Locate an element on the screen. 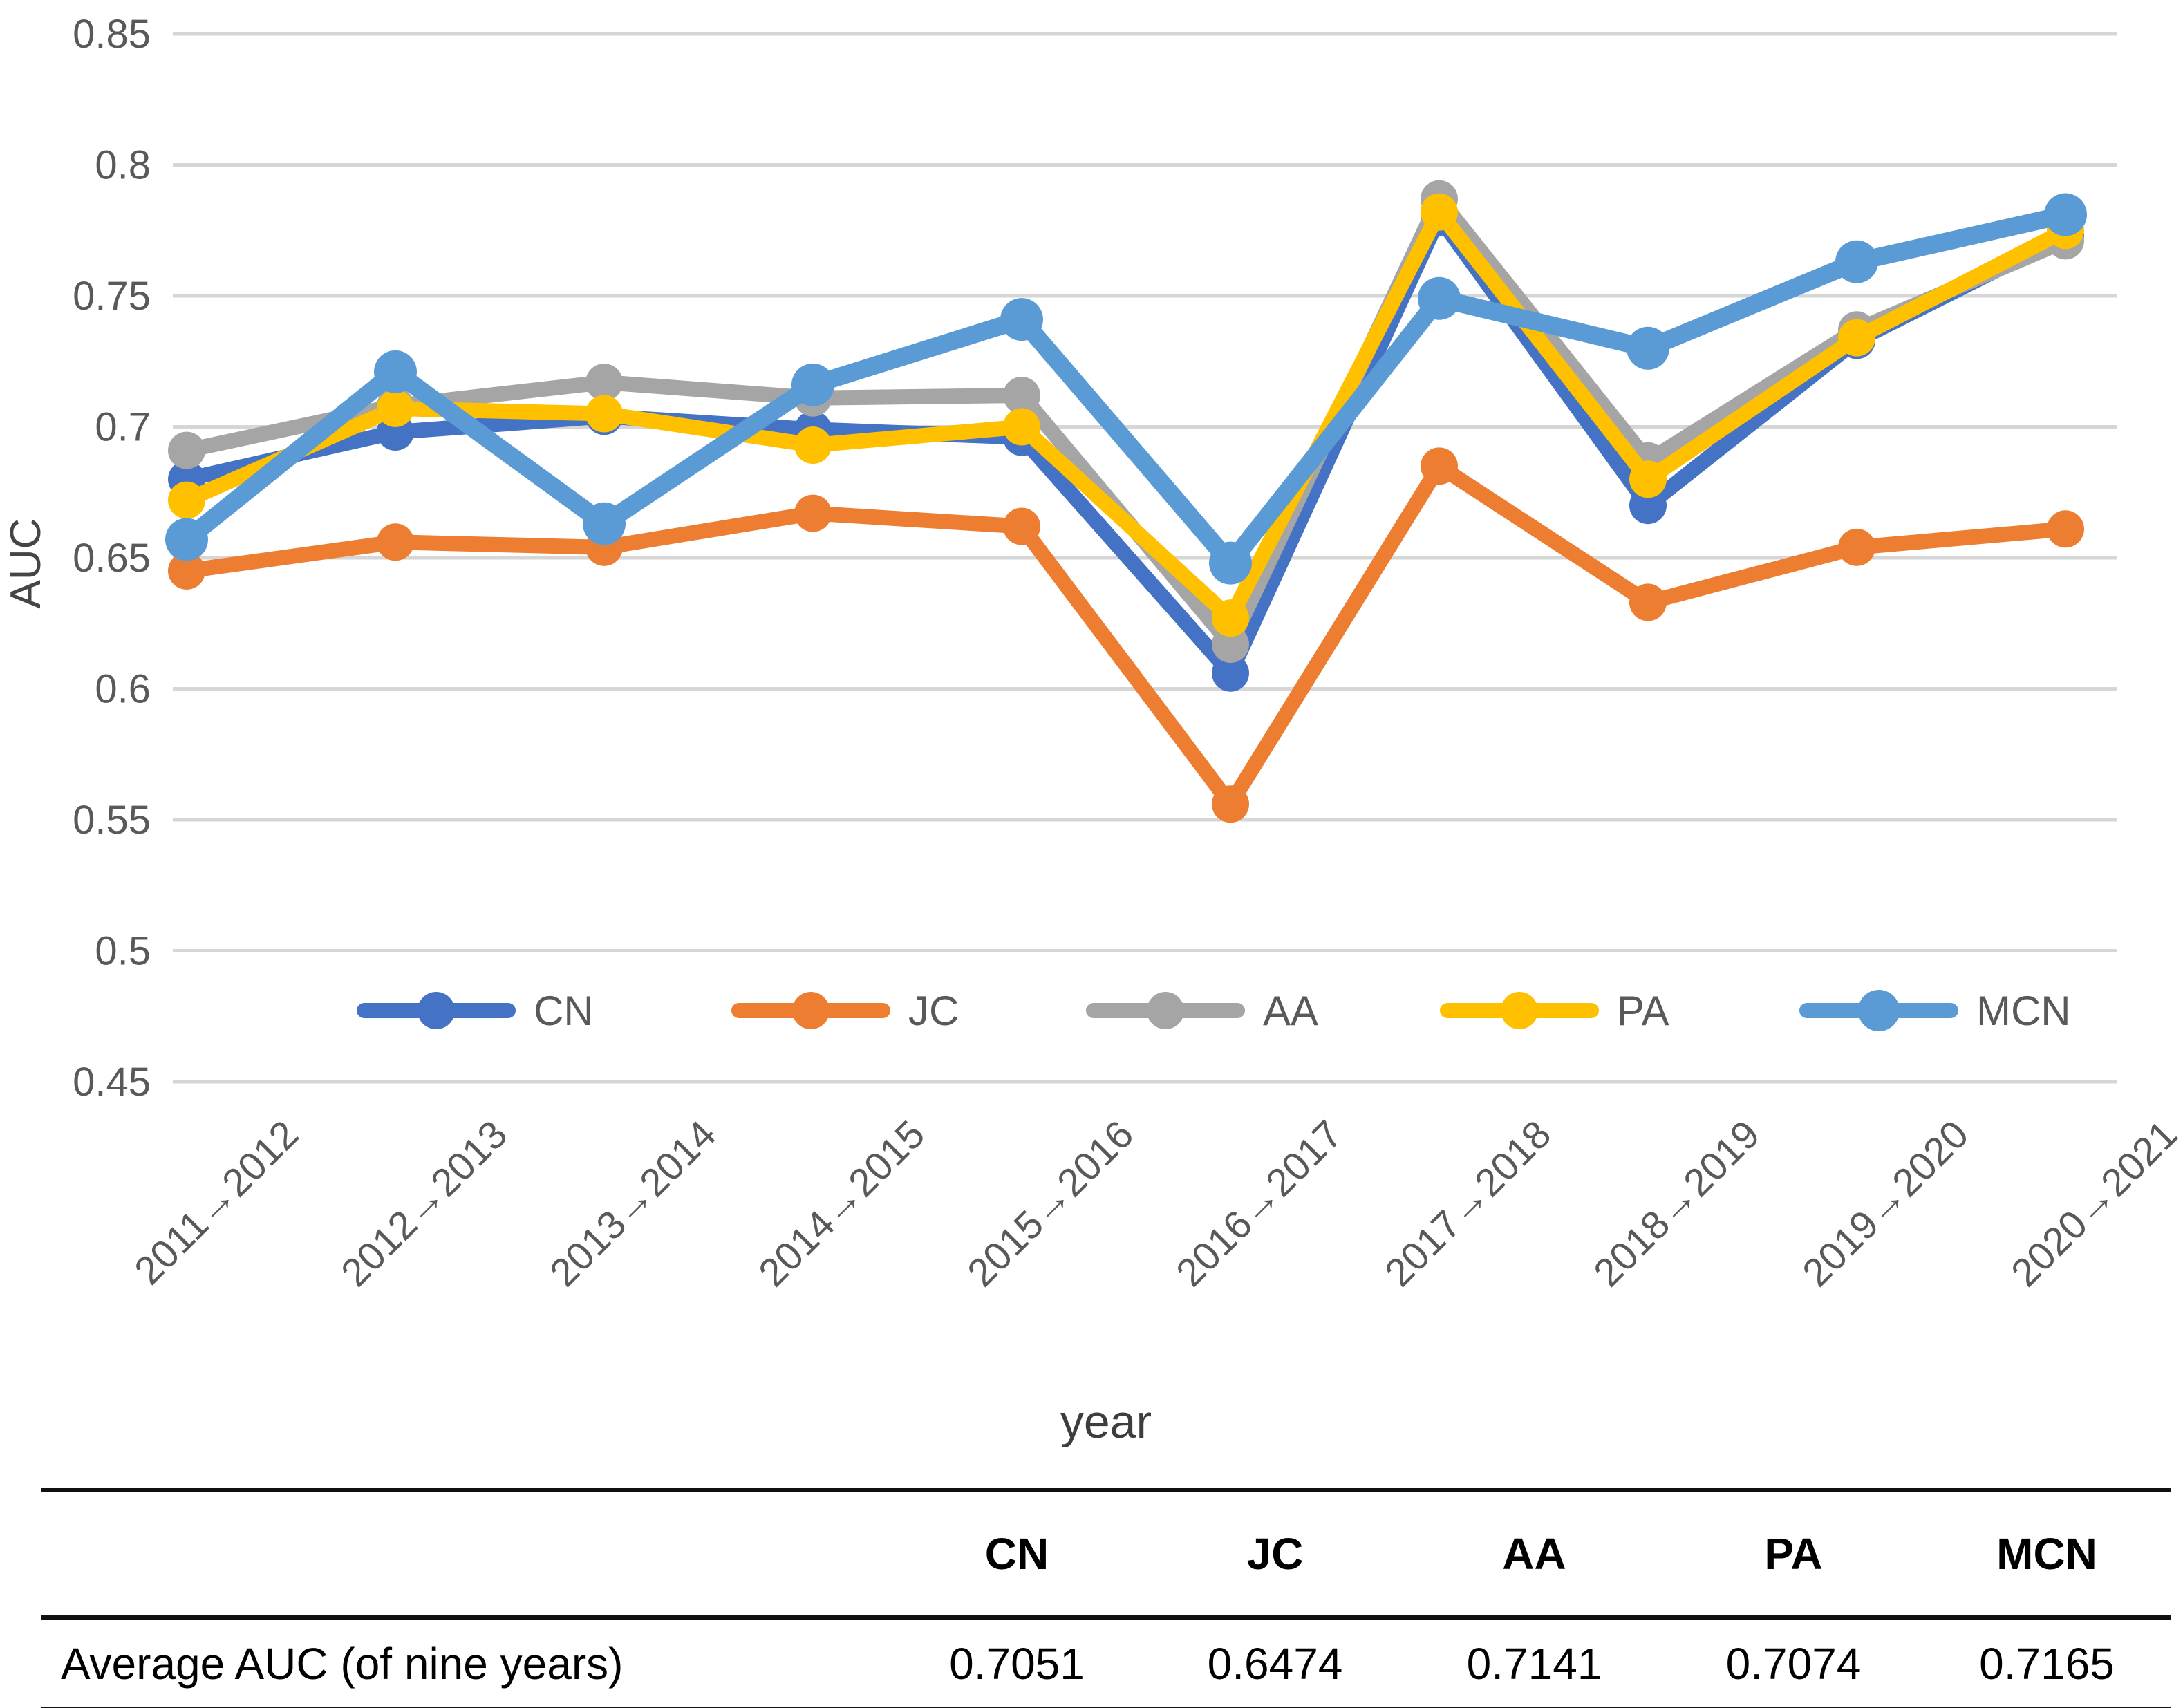  table-header-AA: AA is located at coordinates (1534, 1553).